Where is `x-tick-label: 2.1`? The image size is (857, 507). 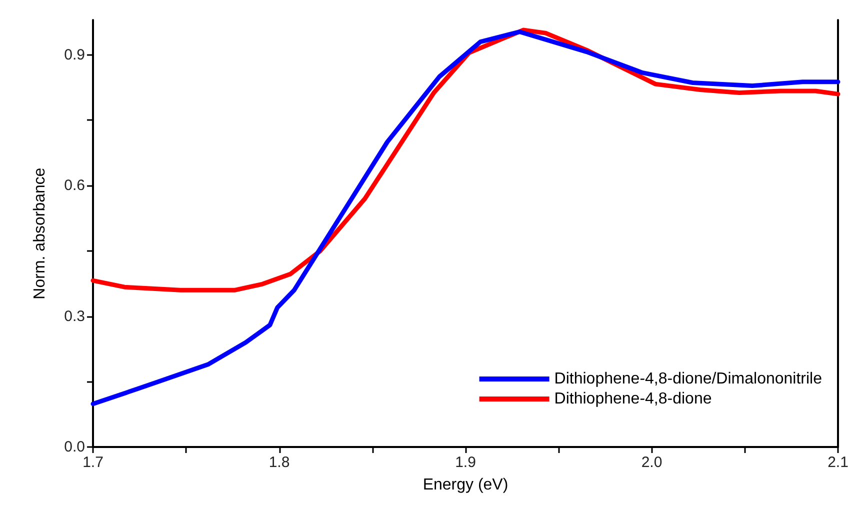 x-tick-label: 2.1 is located at coordinates (838, 462).